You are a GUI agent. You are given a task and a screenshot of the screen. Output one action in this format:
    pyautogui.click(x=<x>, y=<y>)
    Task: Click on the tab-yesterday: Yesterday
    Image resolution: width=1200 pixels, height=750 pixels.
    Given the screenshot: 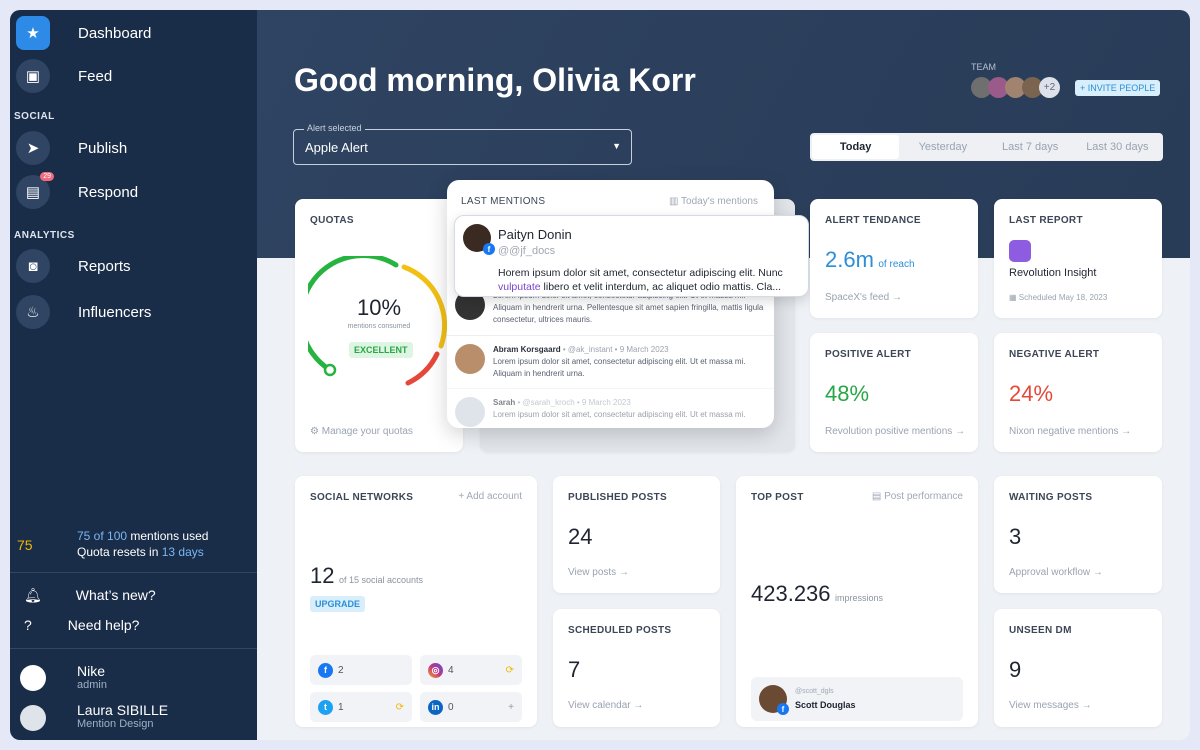 What is the action you would take?
    pyautogui.click(x=943, y=147)
    